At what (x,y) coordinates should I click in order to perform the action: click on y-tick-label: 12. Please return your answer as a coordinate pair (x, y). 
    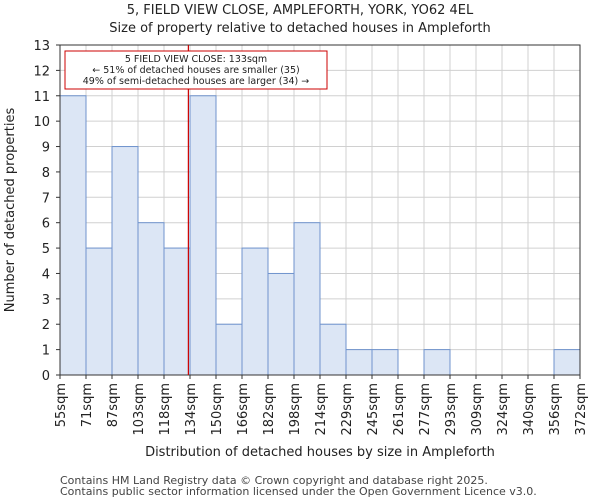
    Looking at the image, I should click on (41, 71).